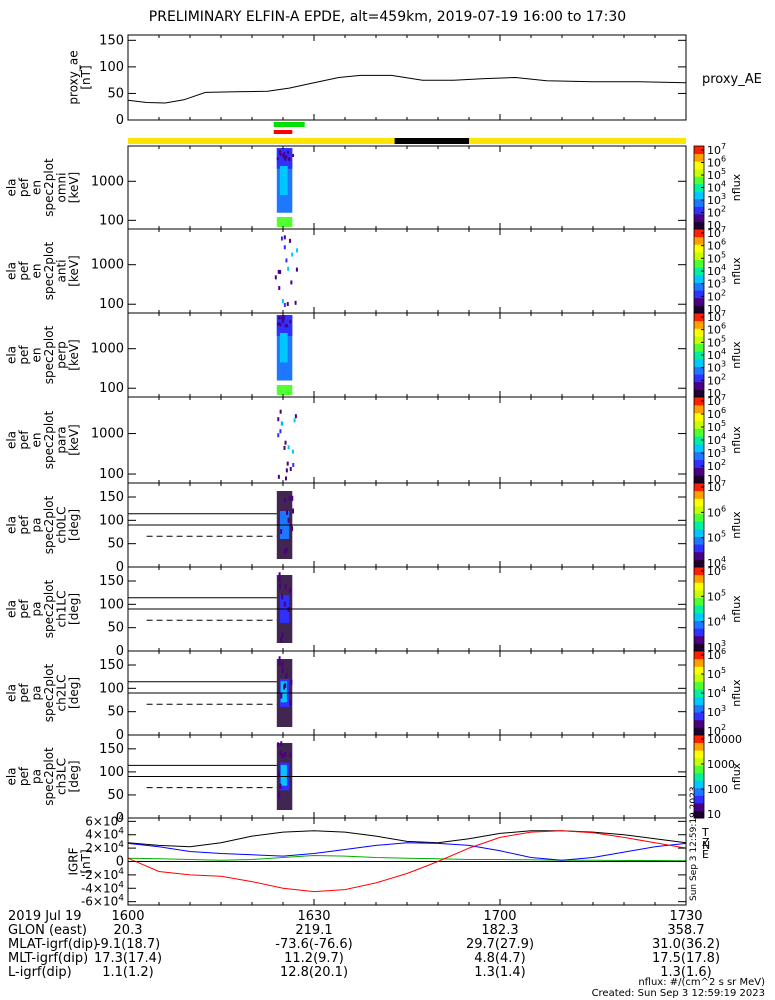 The width and height of the screenshot is (775, 1000). Describe the element at coordinates (716, 711) in the screenshot. I see `colorbar-tick-label: 10³` at that location.